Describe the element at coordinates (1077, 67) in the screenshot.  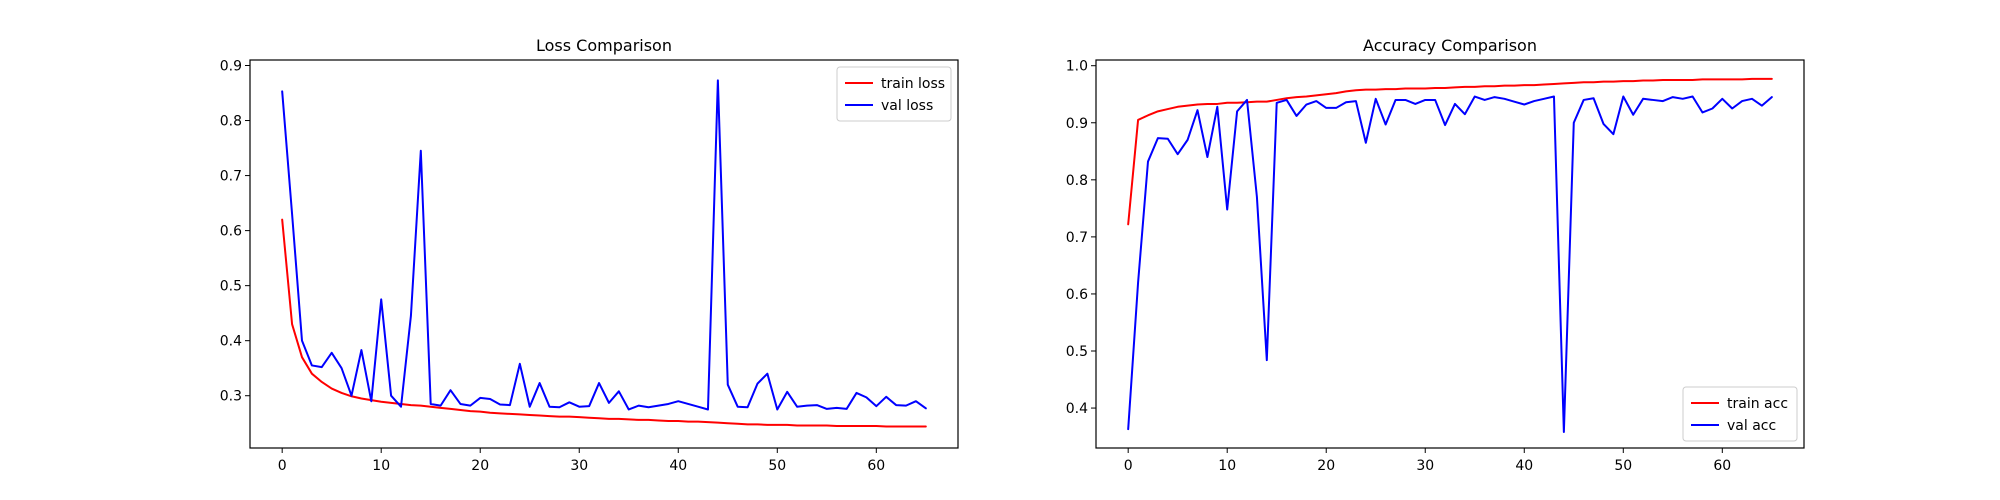
I see `y-tick-label: 1.0` at that location.